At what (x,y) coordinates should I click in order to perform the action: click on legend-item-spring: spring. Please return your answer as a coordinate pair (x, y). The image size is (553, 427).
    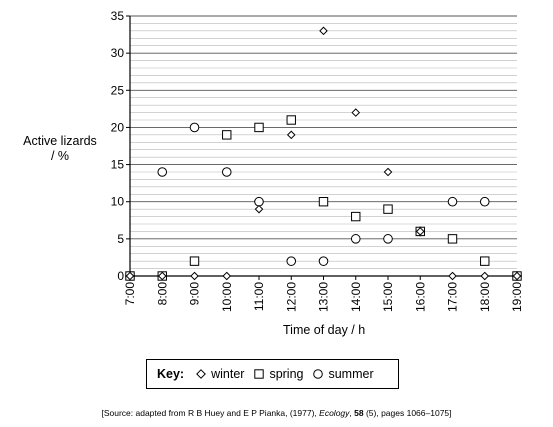
    Looking at the image, I should click on (278, 374).